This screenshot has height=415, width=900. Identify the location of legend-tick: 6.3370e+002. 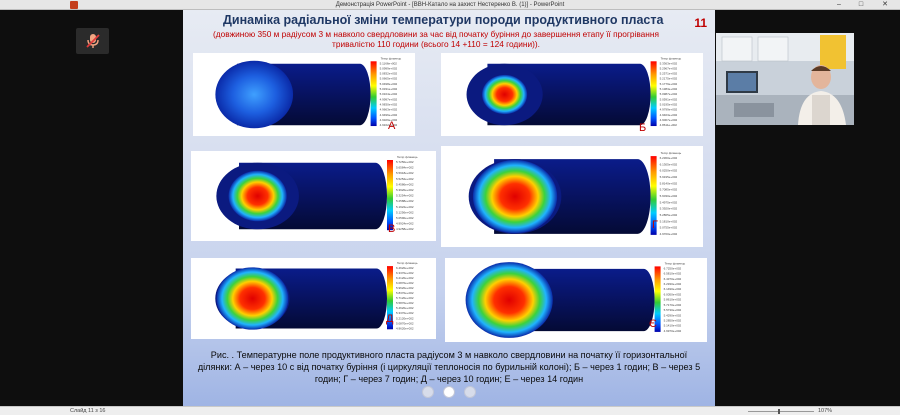
(405, 273).